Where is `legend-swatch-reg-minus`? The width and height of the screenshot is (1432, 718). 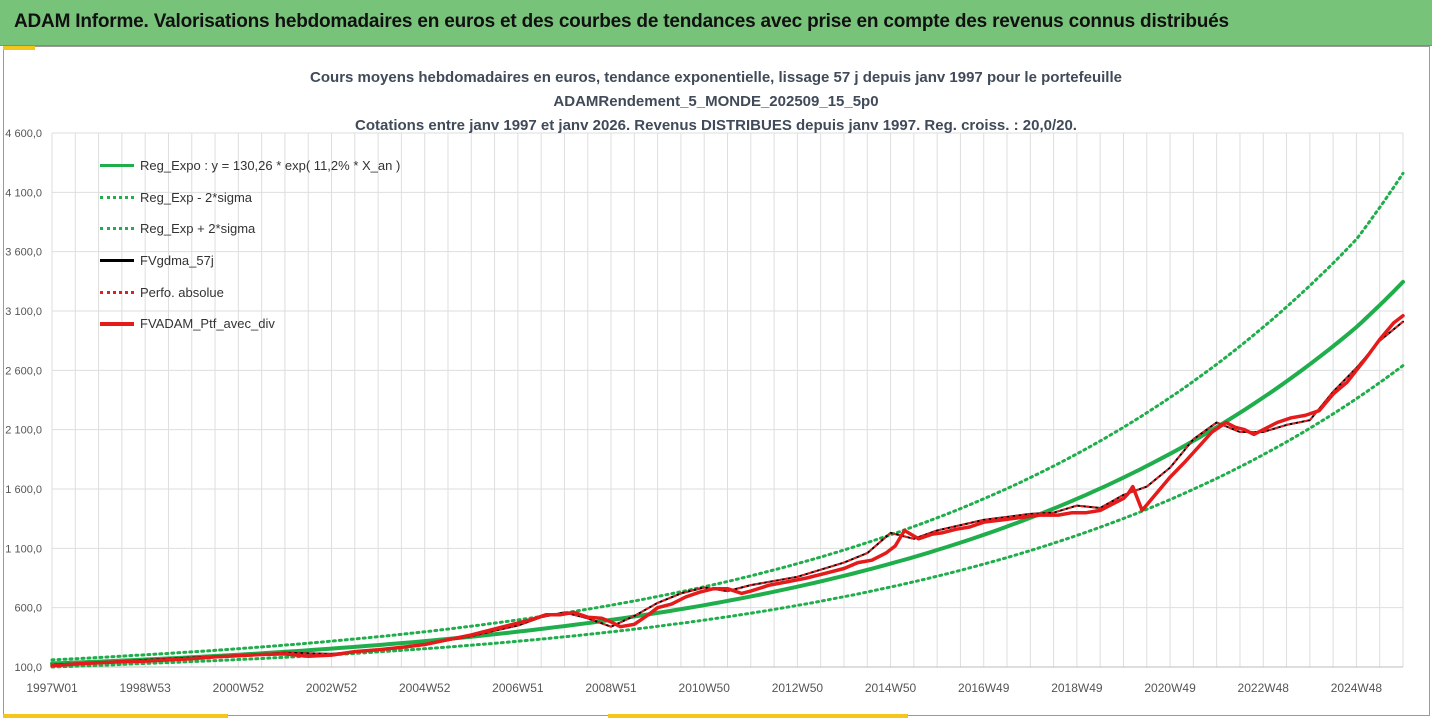 legend-swatch-reg-minus is located at coordinates (117, 197).